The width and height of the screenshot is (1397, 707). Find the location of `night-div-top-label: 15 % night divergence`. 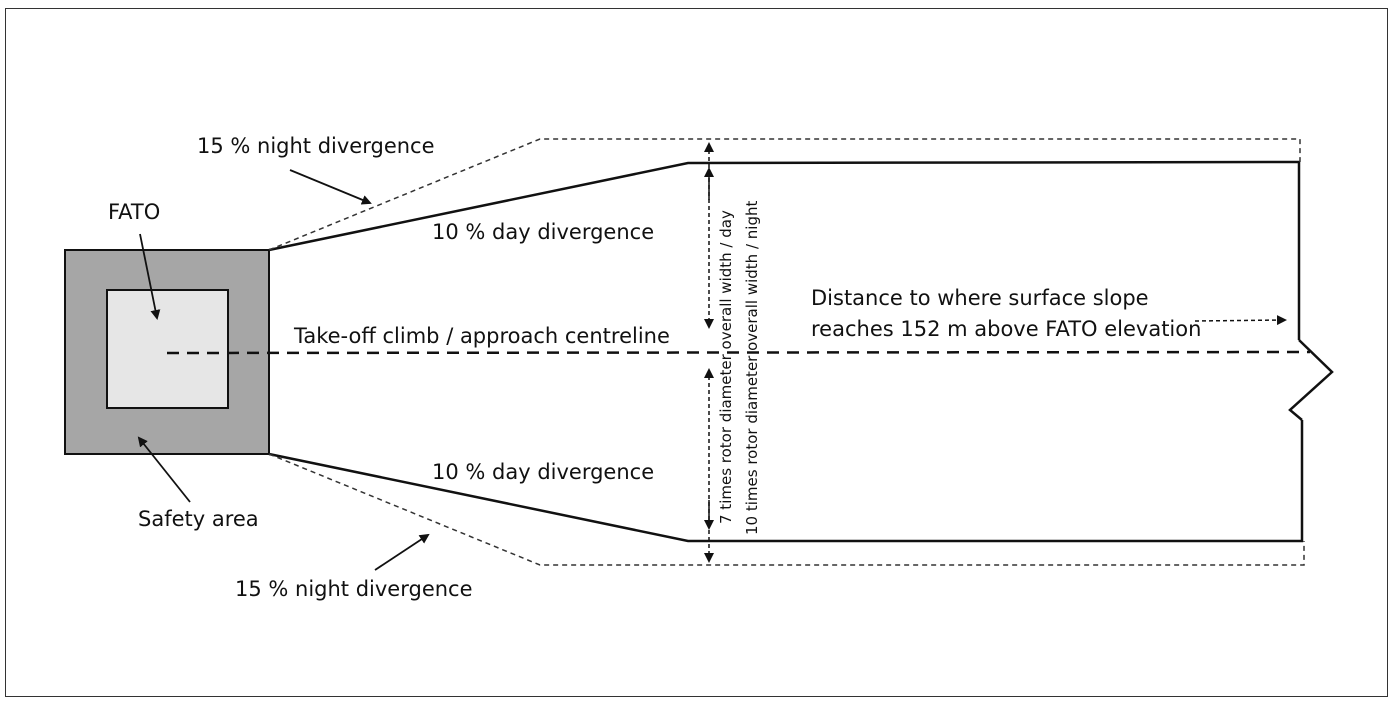

night-div-top-label: 15 % night divergence is located at coordinates (316, 146).